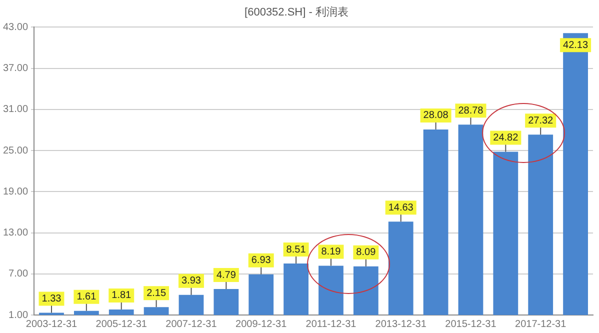  Describe the element at coordinates (541, 120) in the screenshot. I see `data-label: 27.32` at that location.